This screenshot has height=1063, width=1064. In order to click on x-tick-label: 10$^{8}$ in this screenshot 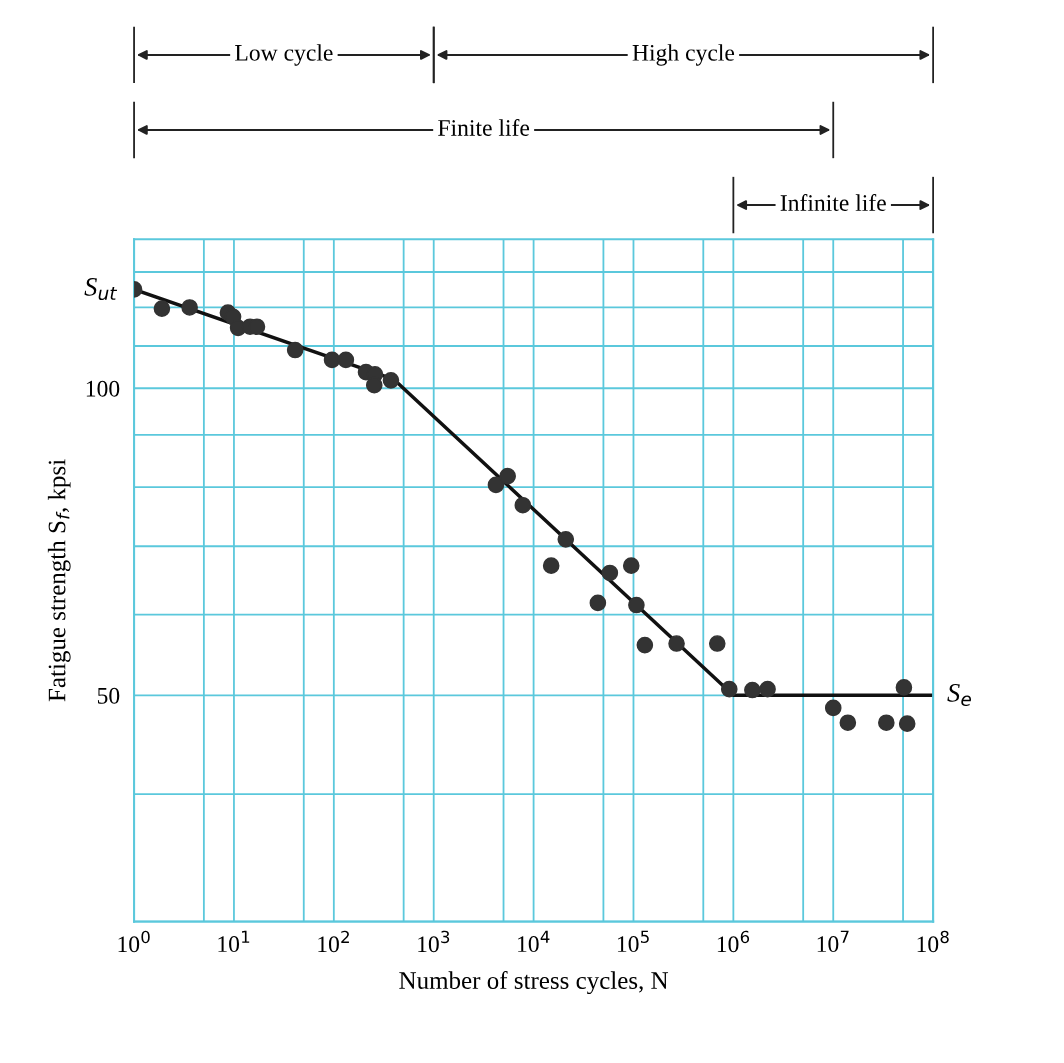, I will do `click(933, 941)`.